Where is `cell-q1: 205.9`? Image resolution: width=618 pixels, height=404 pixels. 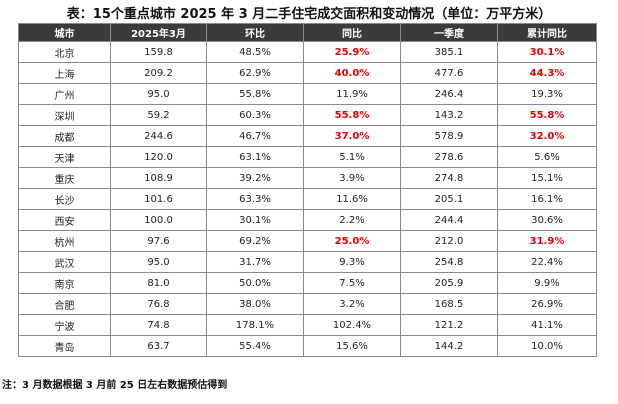 cell-q1: 205.9 is located at coordinates (449, 283).